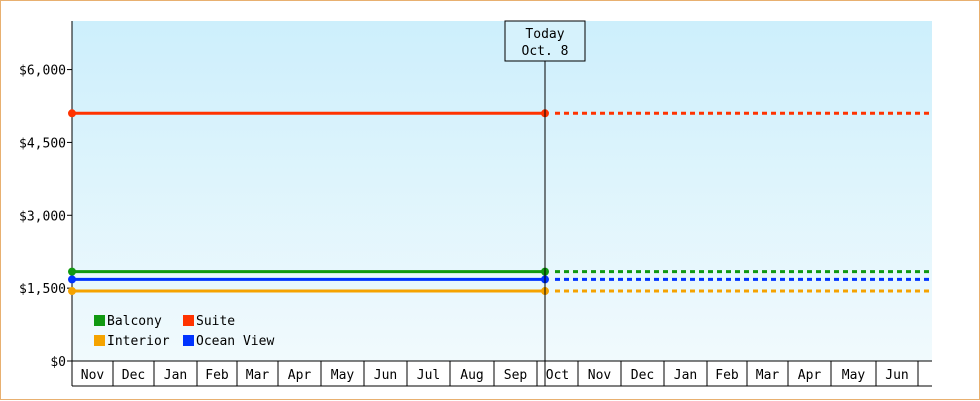 The height and width of the screenshot is (401, 980). Describe the element at coordinates (72, 291) in the screenshot. I see `series-point-interior` at that location.